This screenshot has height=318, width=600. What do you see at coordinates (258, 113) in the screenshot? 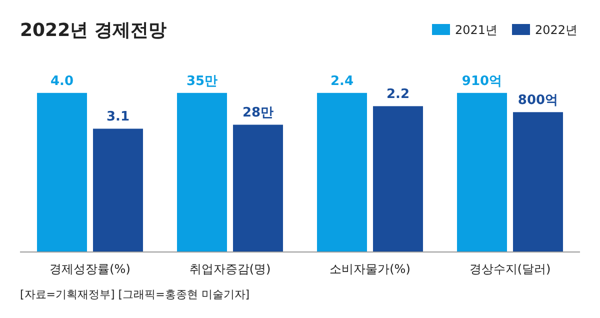
I see `data-label: 28만` at bounding box center [258, 113].